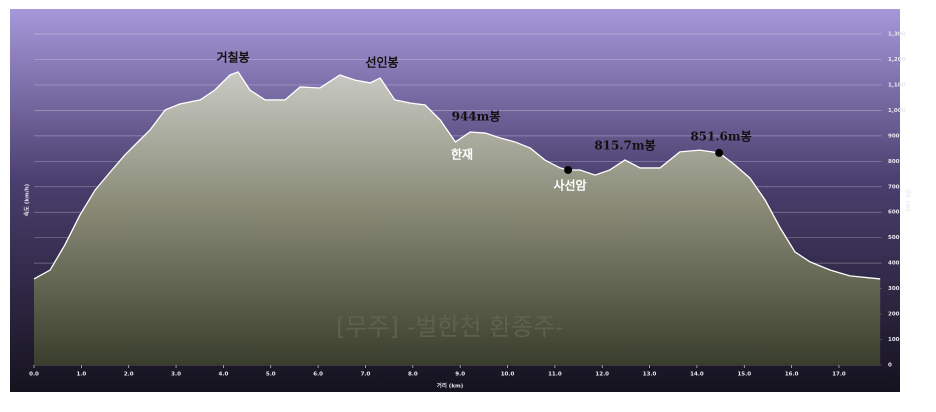  Describe the element at coordinates (381, 62) in the screenshot. I see `peak-annotation: 선인봉` at that location.